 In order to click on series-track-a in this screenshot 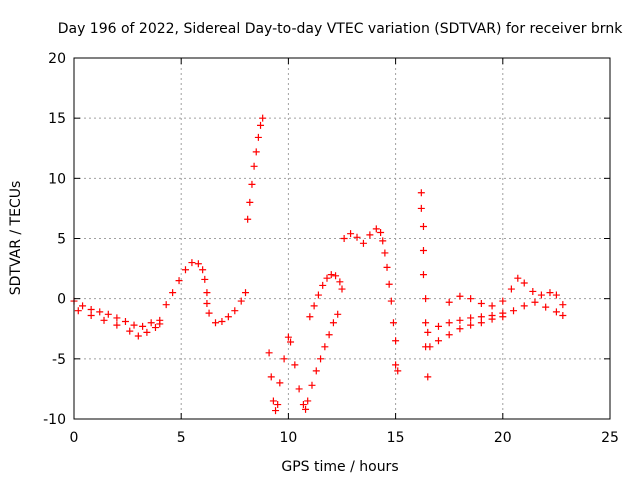, I will do `click(117, 313)`.